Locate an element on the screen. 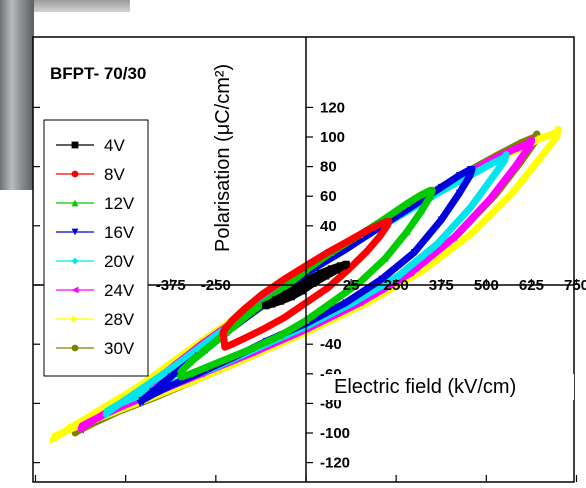 The height and width of the screenshot is (488, 586). y-tick-label: 100 is located at coordinates (332, 137).